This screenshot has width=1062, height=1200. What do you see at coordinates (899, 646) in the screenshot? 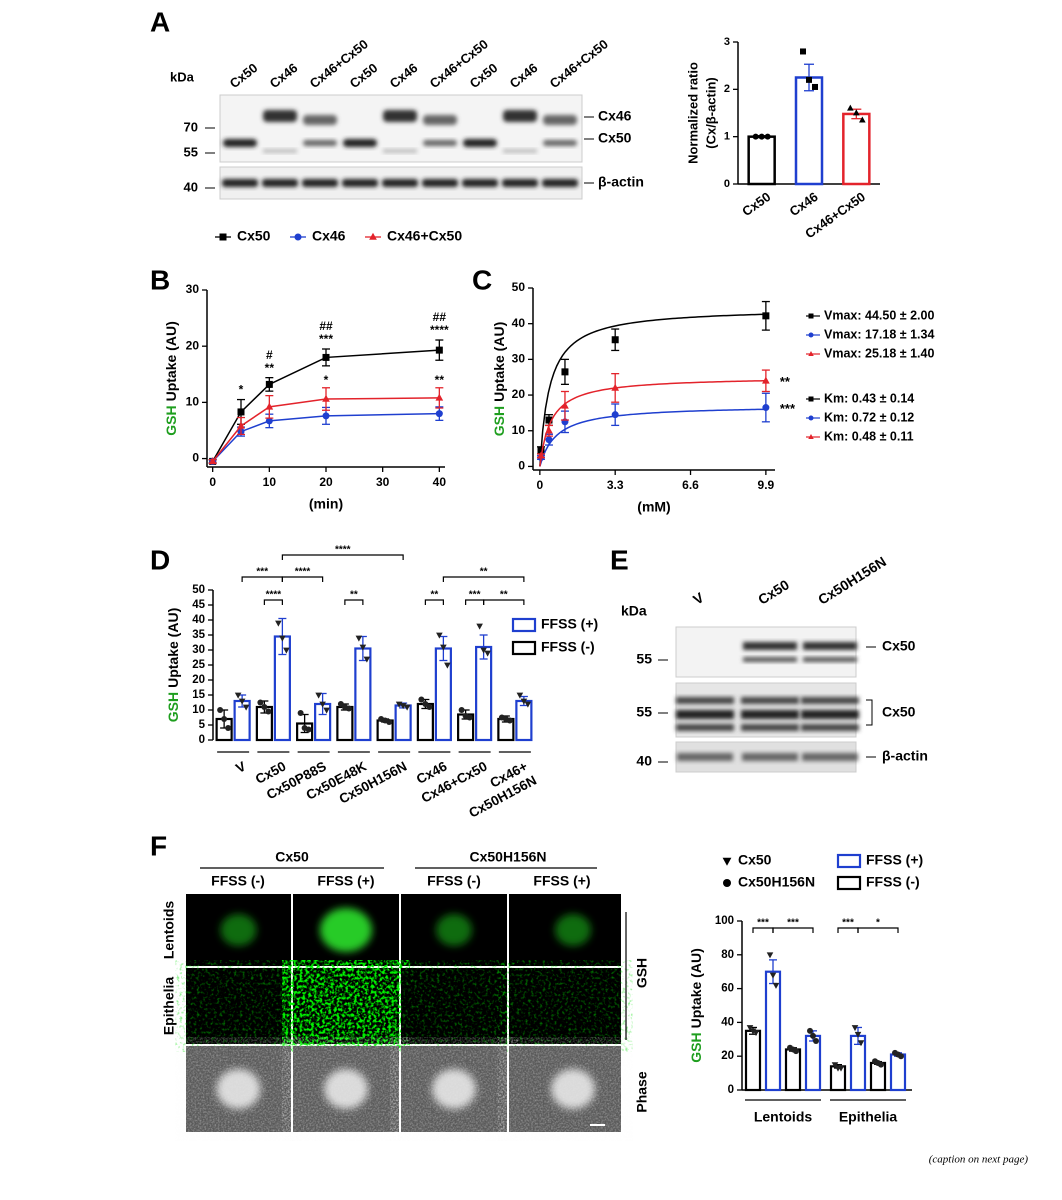
I see `band-label: Cx50` at bounding box center [899, 646].